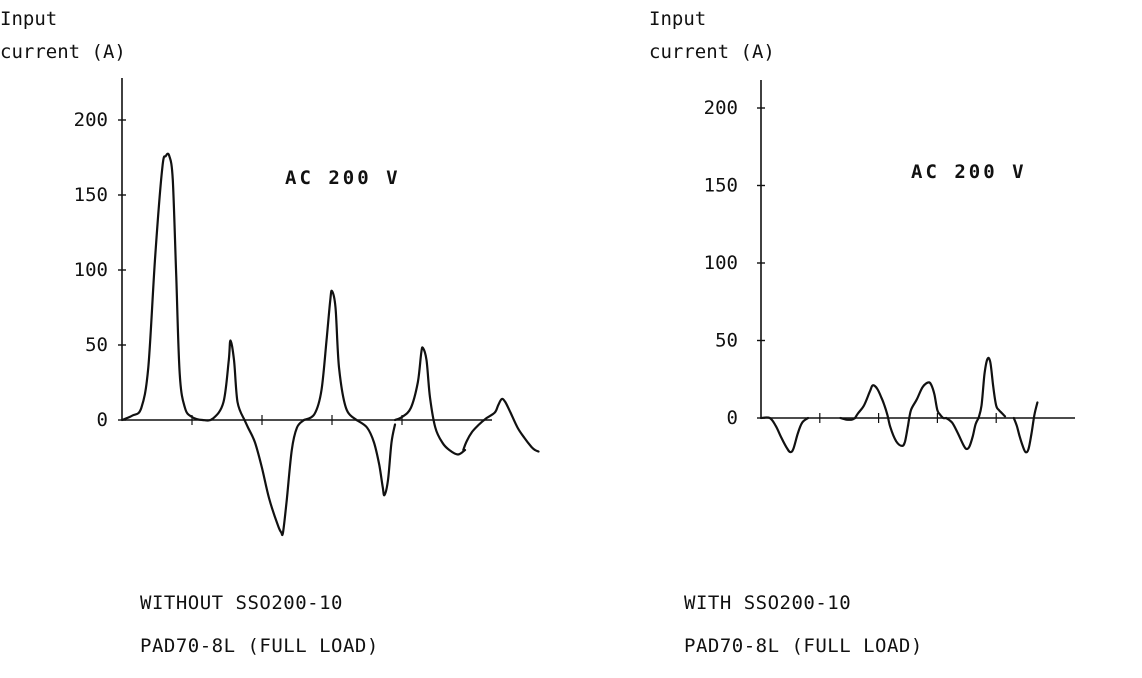 Image resolution: width=1142 pixels, height=678 pixels. I want to click on caption-line1: WITHOUT SSO200-10, so click(241, 603).